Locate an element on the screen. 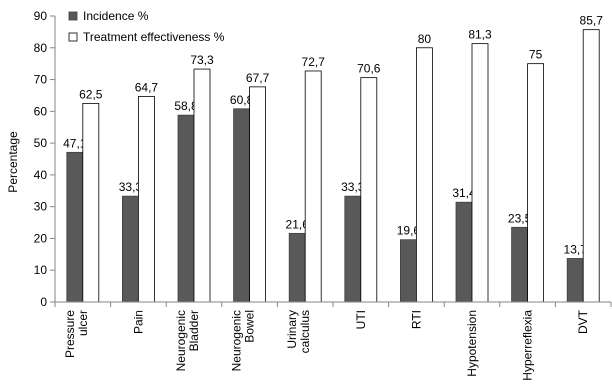  x-tick-label: Pressureulcer is located at coordinates (76, 334).